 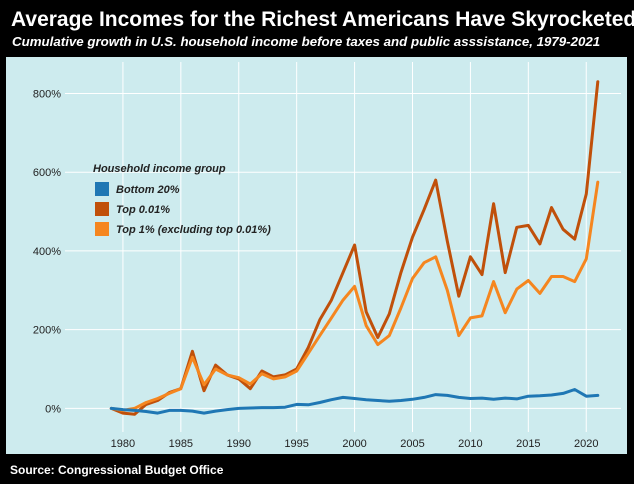 What do you see at coordinates (470, 444) in the screenshot?
I see `x-tick-label: 2010` at bounding box center [470, 444].